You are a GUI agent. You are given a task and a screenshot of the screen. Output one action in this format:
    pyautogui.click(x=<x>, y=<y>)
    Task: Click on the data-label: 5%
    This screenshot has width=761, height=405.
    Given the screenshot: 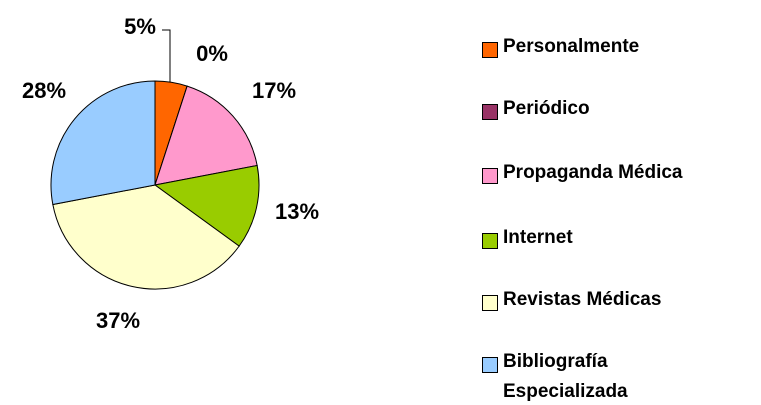 What is the action you would take?
    pyautogui.click(x=140, y=26)
    